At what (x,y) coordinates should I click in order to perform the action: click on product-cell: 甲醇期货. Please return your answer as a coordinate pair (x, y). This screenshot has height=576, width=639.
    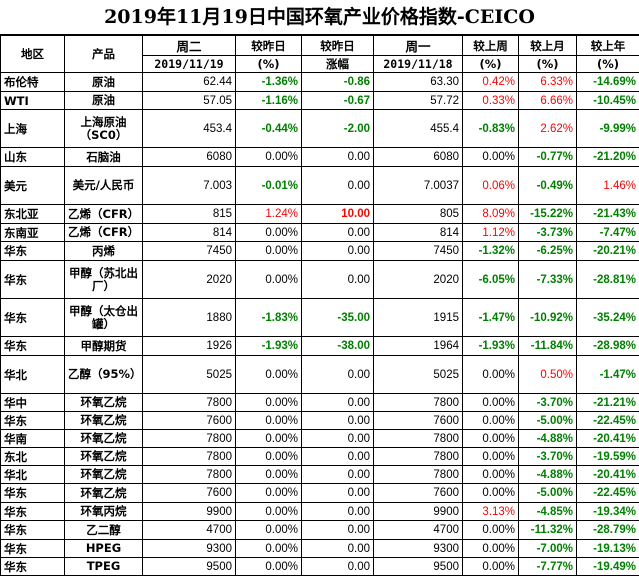
    Looking at the image, I should click on (104, 346).